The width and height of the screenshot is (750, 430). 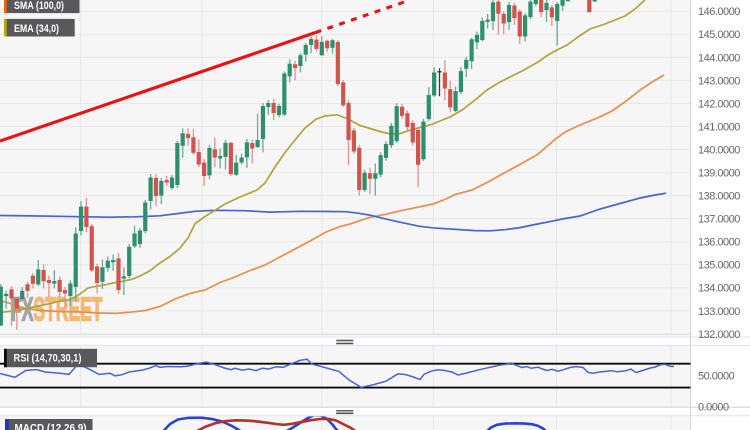 I want to click on svg-text: MACD (12,26,9), so click(x=51, y=426).